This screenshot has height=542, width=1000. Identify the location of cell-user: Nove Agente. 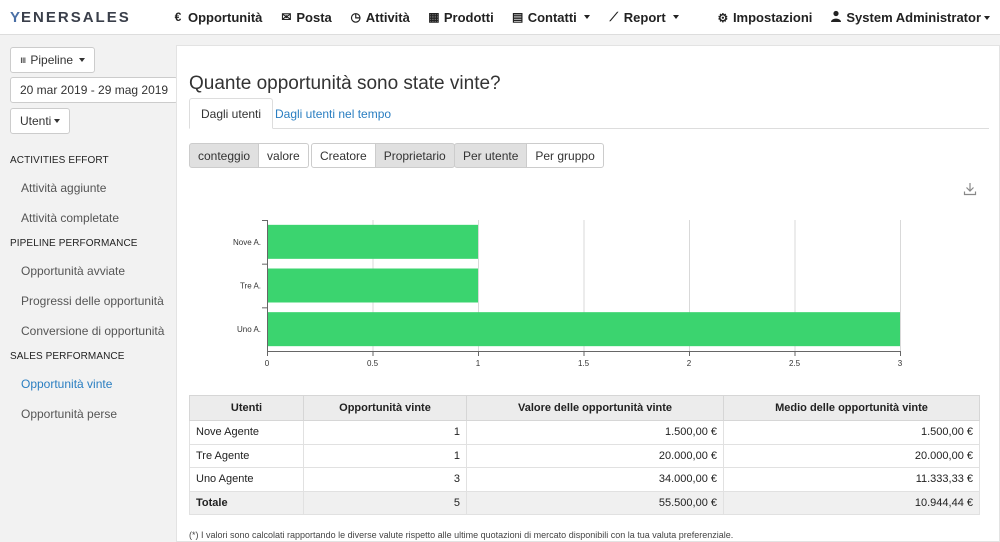
(246, 432).